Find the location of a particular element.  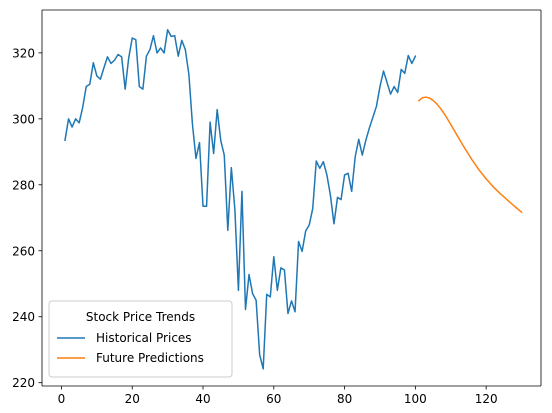

x-tick-label: 40 is located at coordinates (202, 399).